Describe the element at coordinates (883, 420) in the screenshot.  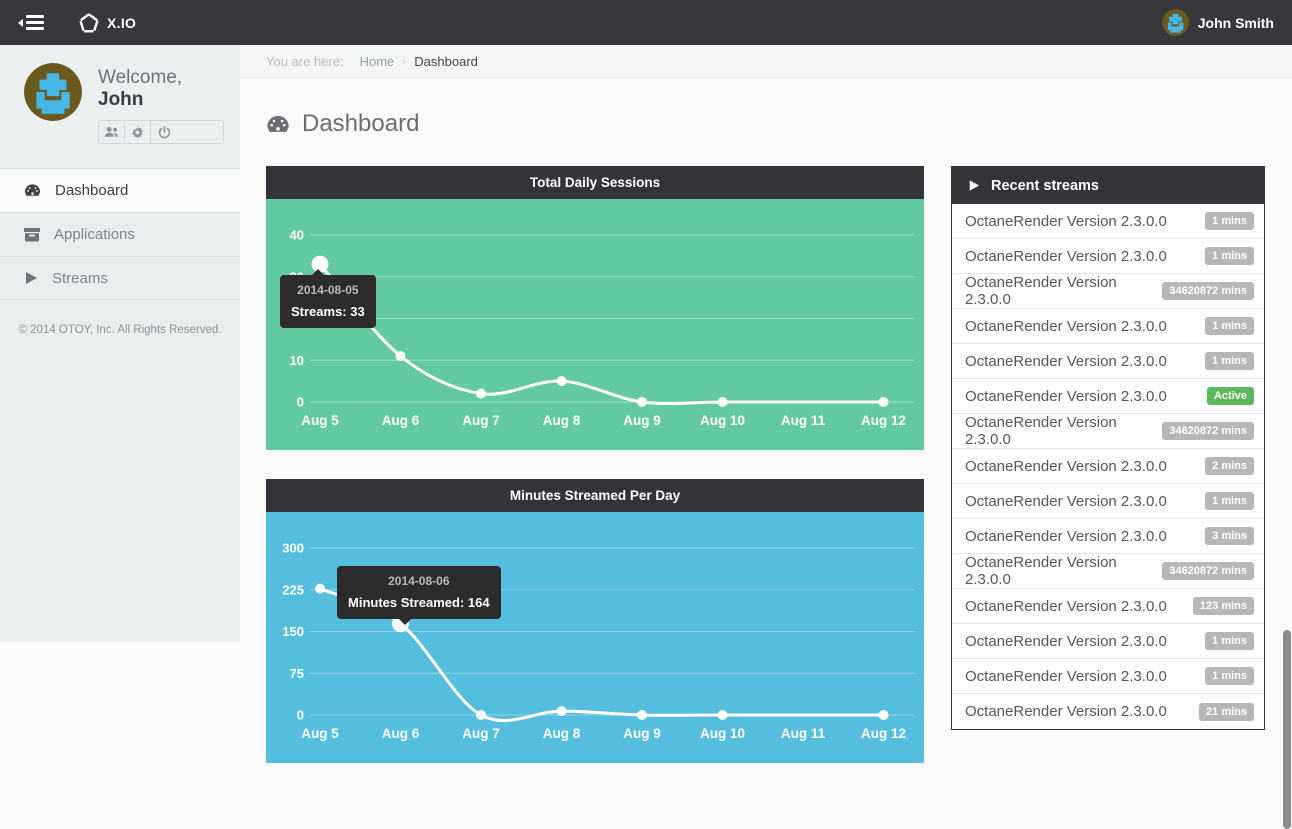
I see `svg-text: Aug 12` at that location.